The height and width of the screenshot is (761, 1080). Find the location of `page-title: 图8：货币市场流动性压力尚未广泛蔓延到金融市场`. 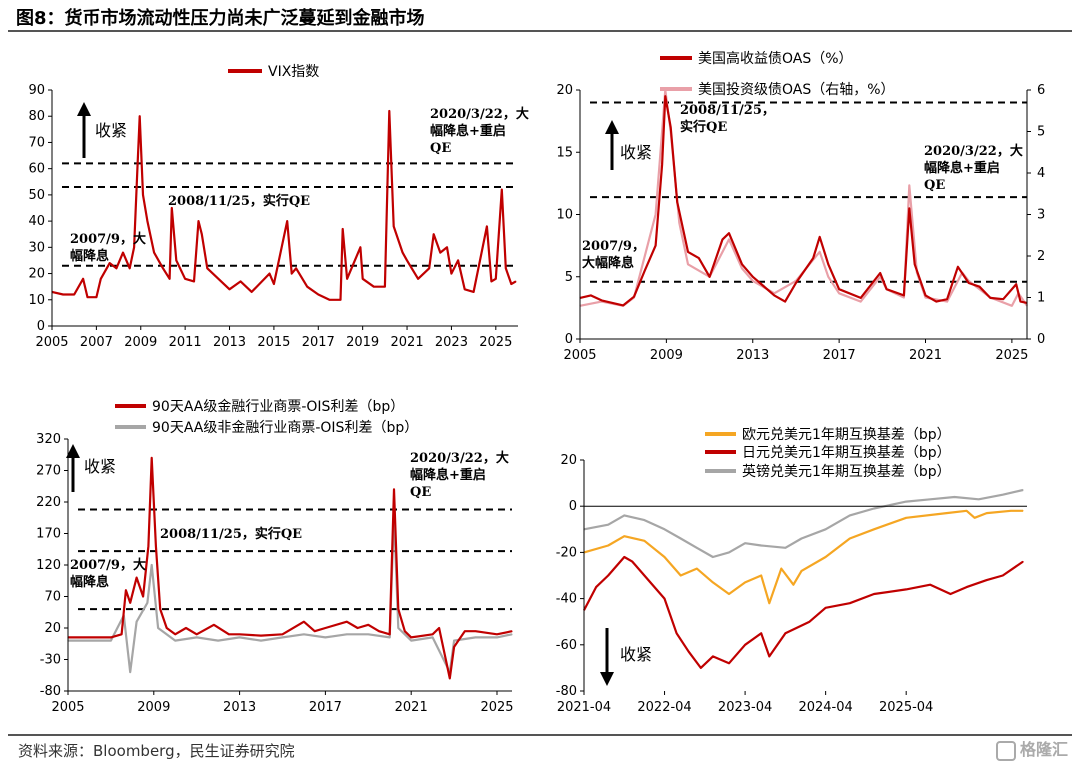

page-title: 图8：货币市场流动性压力尚未广泛蔓延到金融市场 is located at coordinates (220, 18).